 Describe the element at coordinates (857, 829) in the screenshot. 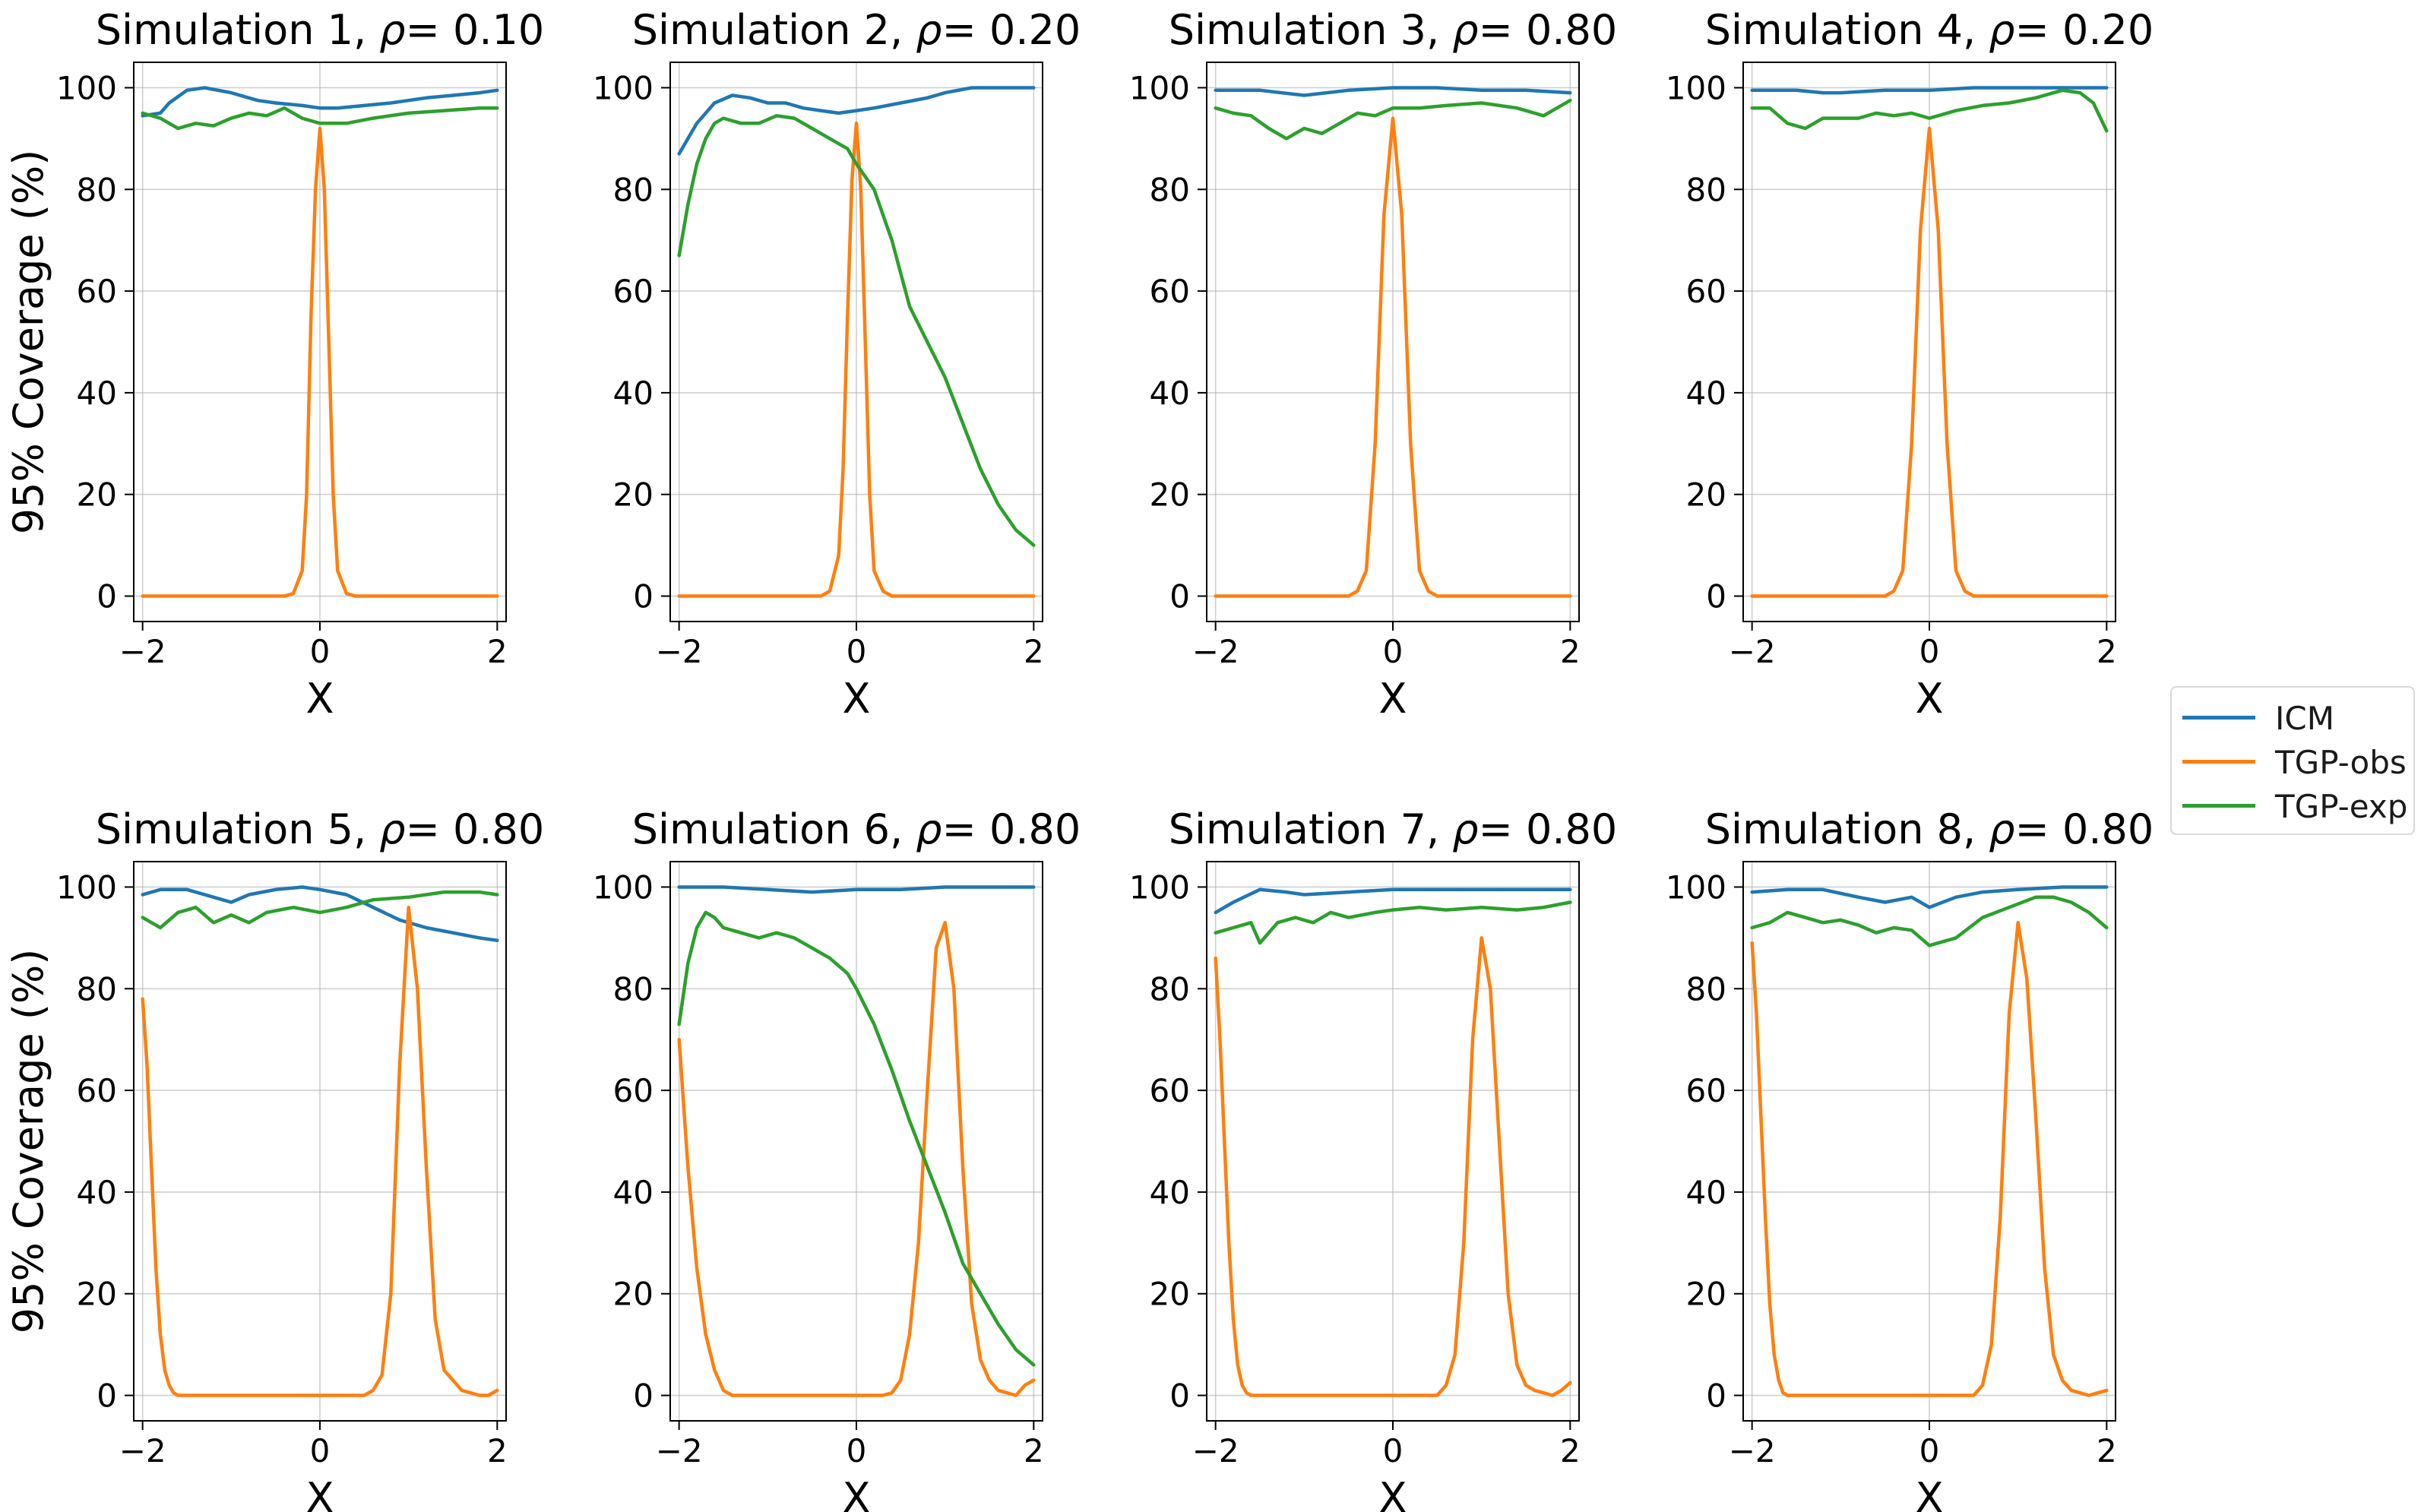

I see `subplot-title: Simulation 6, ρ= 0.80` at that location.